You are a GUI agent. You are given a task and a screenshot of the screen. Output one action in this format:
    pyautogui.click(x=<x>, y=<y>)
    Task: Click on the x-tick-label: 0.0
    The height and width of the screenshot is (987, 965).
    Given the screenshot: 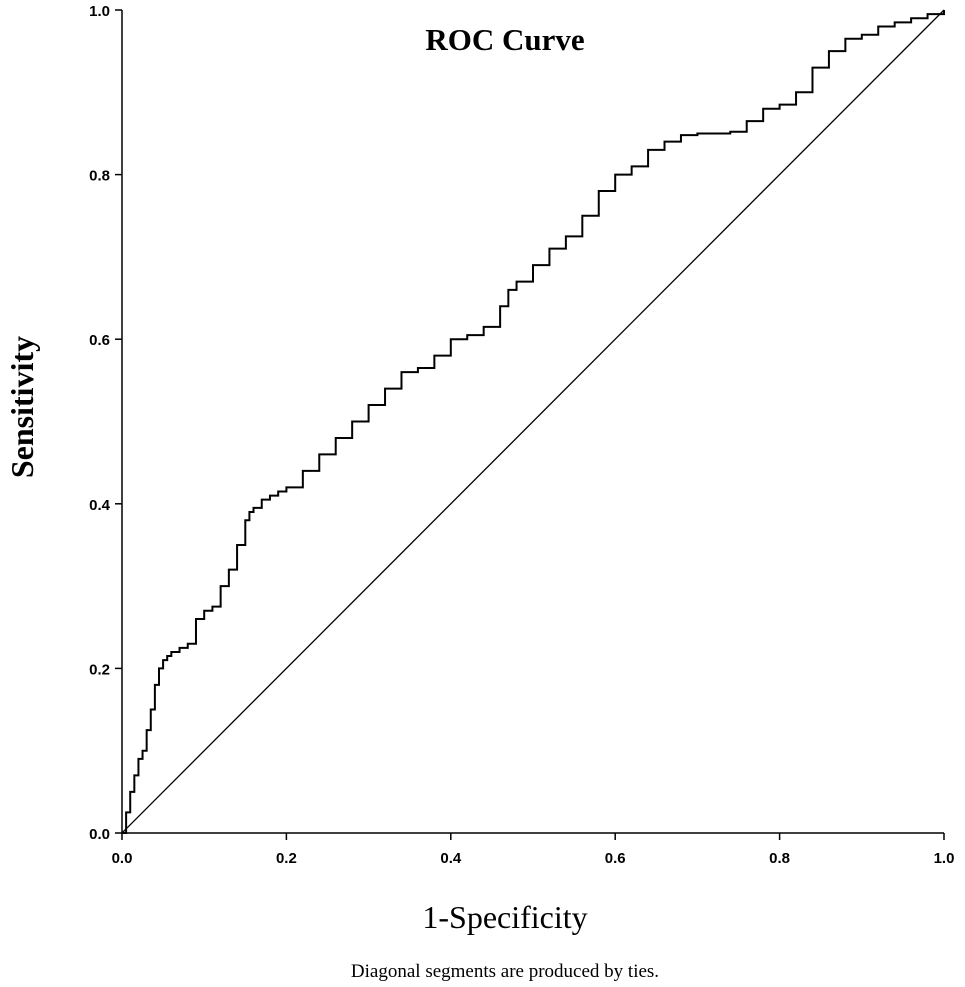 What is the action you would take?
    pyautogui.click(x=122, y=858)
    